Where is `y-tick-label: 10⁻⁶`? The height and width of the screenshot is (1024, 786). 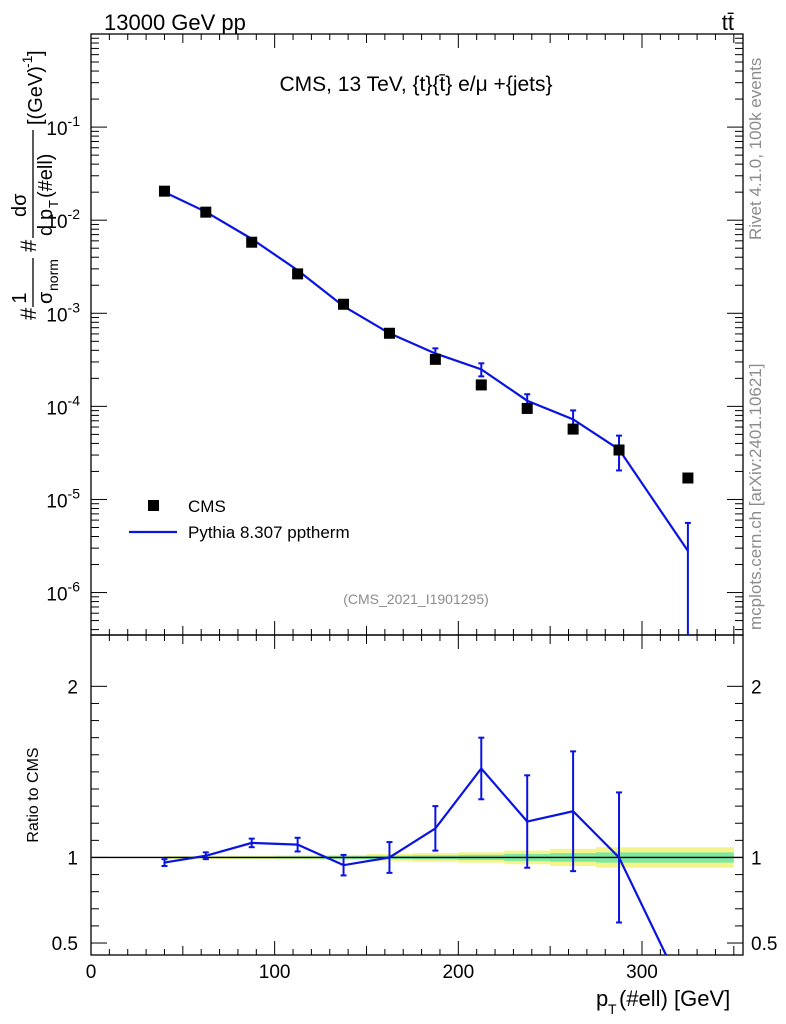
y-tick-label: 10⁻⁶ is located at coordinates (63, 592).